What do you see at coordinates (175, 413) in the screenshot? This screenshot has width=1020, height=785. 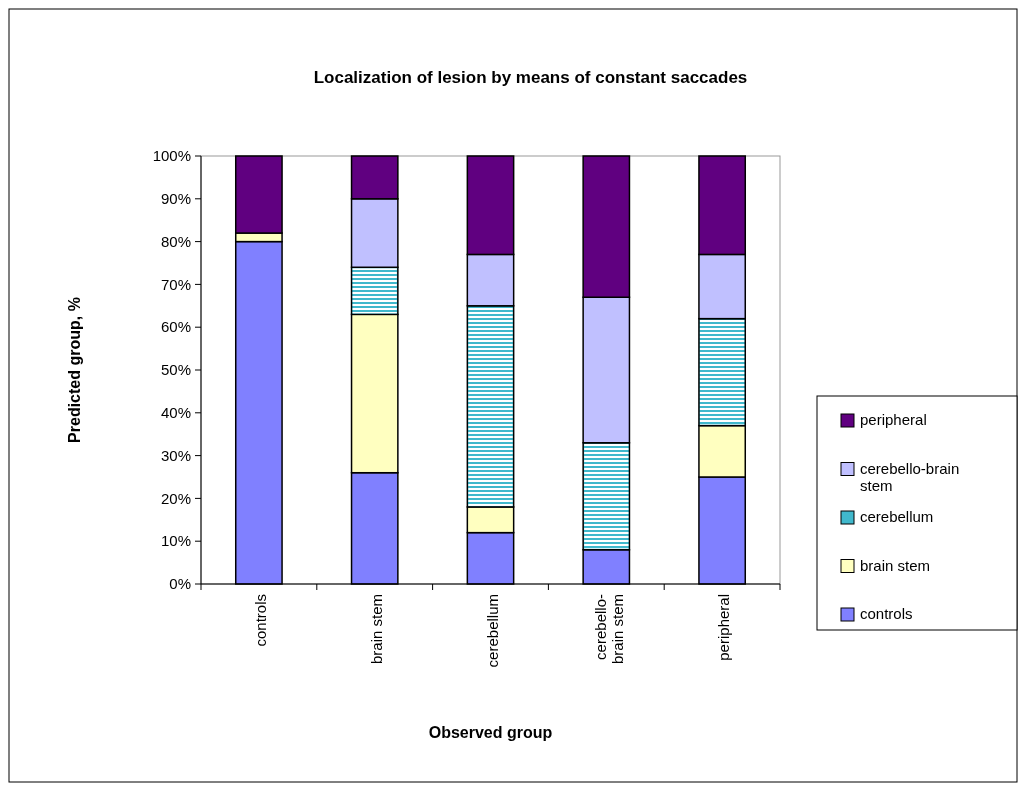 I see `y-tick-label: 40%` at bounding box center [175, 413].